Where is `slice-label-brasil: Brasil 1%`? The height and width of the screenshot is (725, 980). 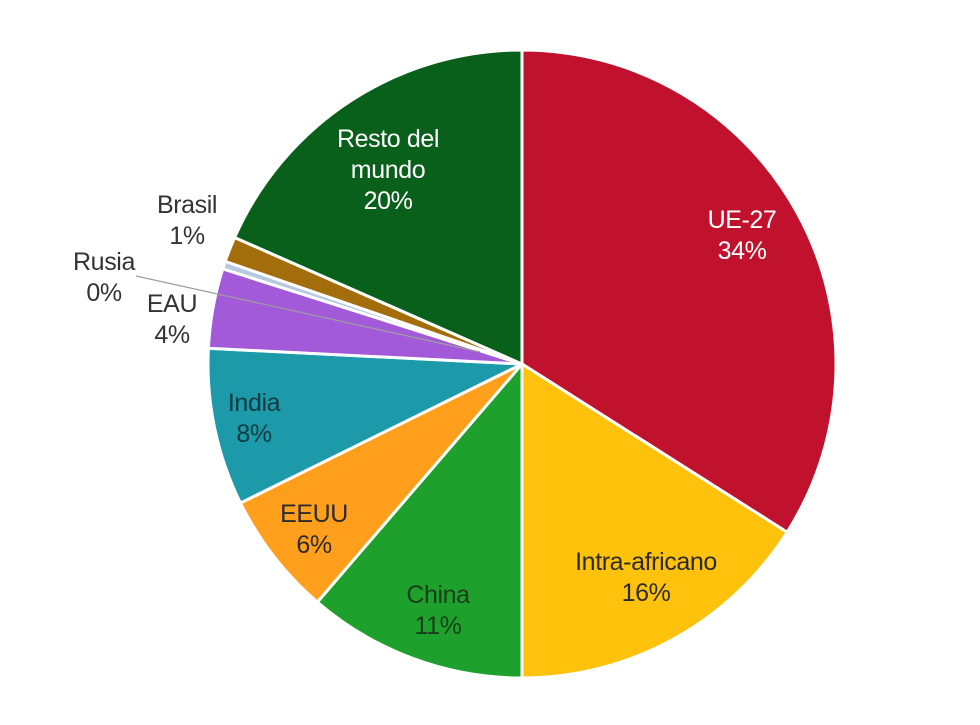 slice-label-brasil: Brasil 1% is located at coordinates (187, 220).